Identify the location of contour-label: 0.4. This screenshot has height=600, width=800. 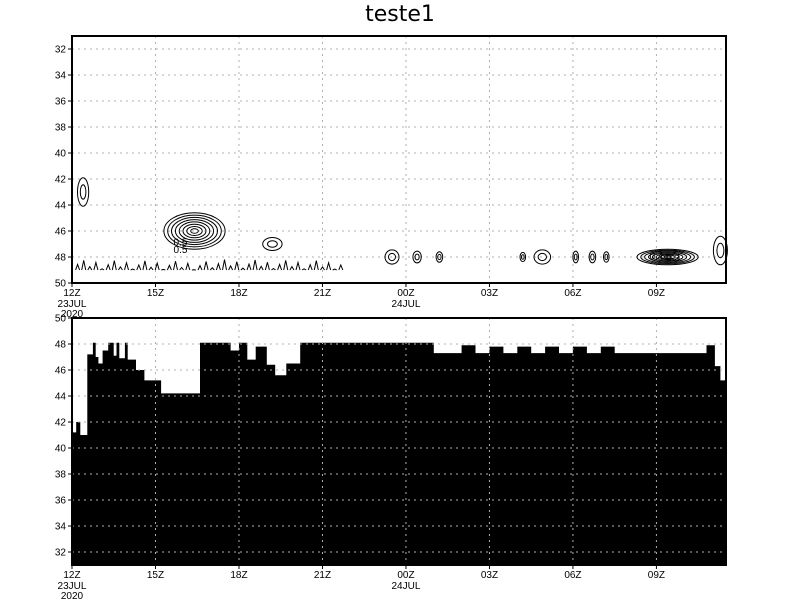
(656, 257).